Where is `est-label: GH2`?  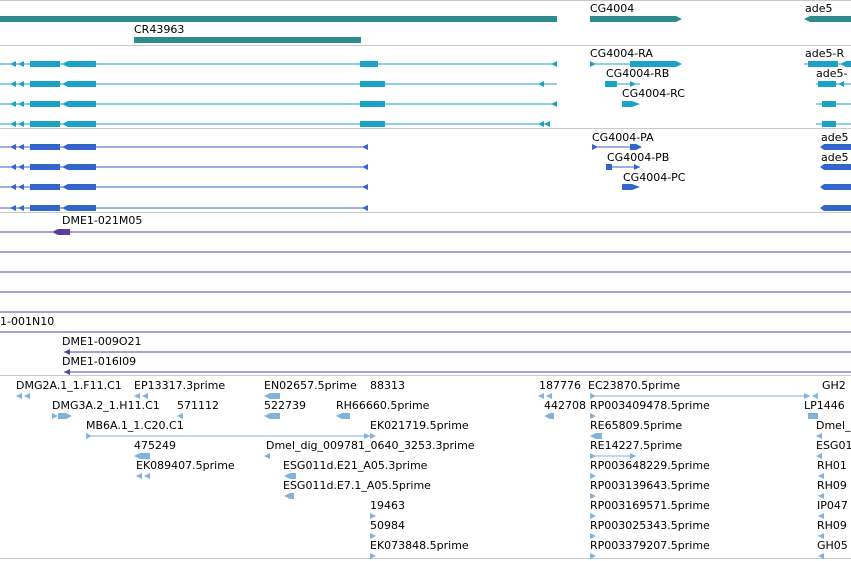
est-label: GH2 is located at coordinates (834, 385).